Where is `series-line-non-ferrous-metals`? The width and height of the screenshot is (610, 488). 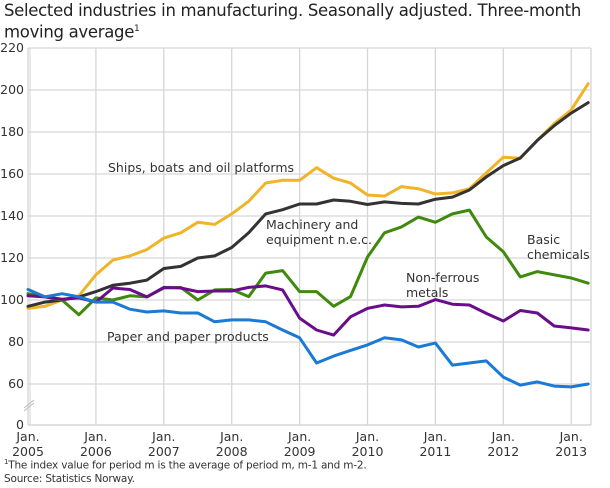 series-line-non-ferrous-metals is located at coordinates (308, 310).